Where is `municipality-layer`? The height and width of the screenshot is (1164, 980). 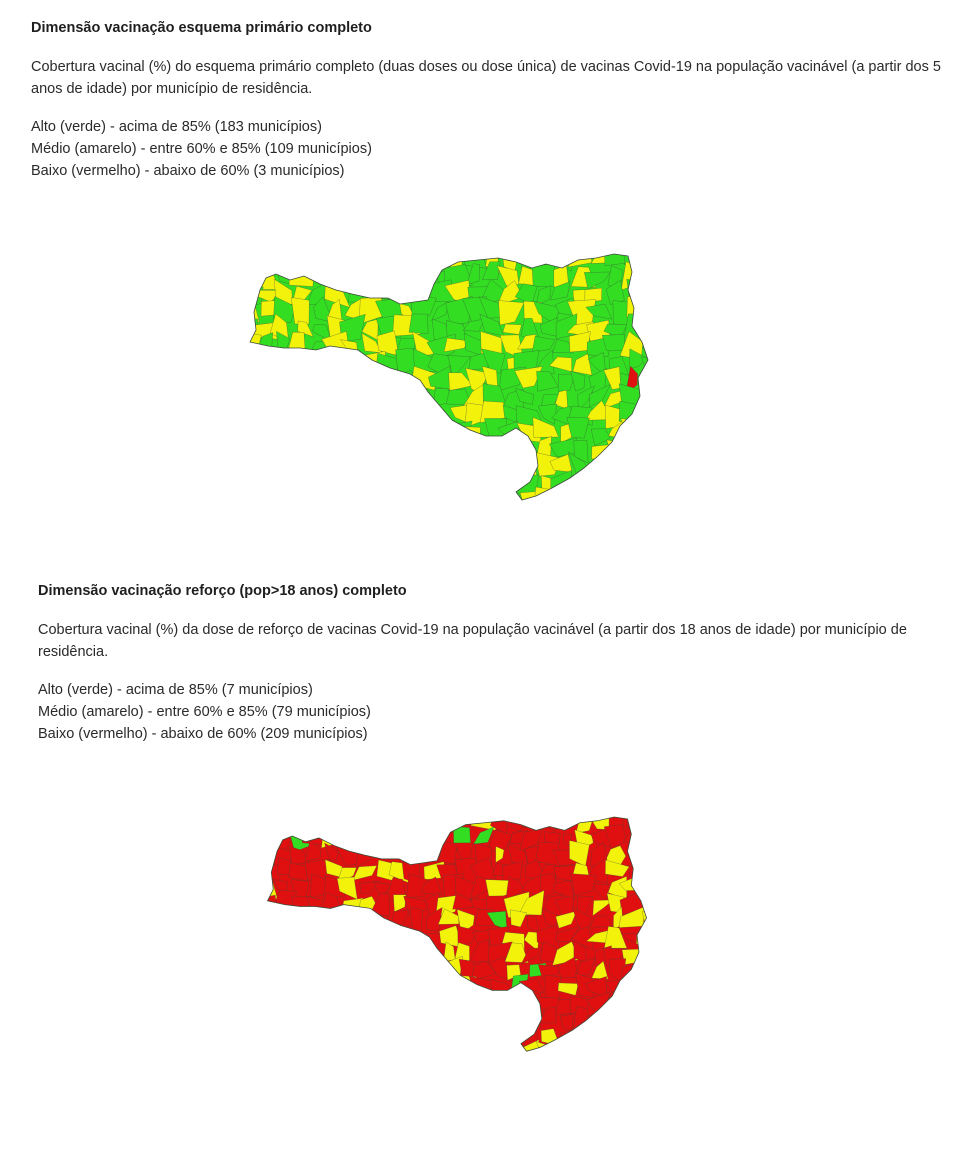 municipality-layer is located at coordinates (457, 934).